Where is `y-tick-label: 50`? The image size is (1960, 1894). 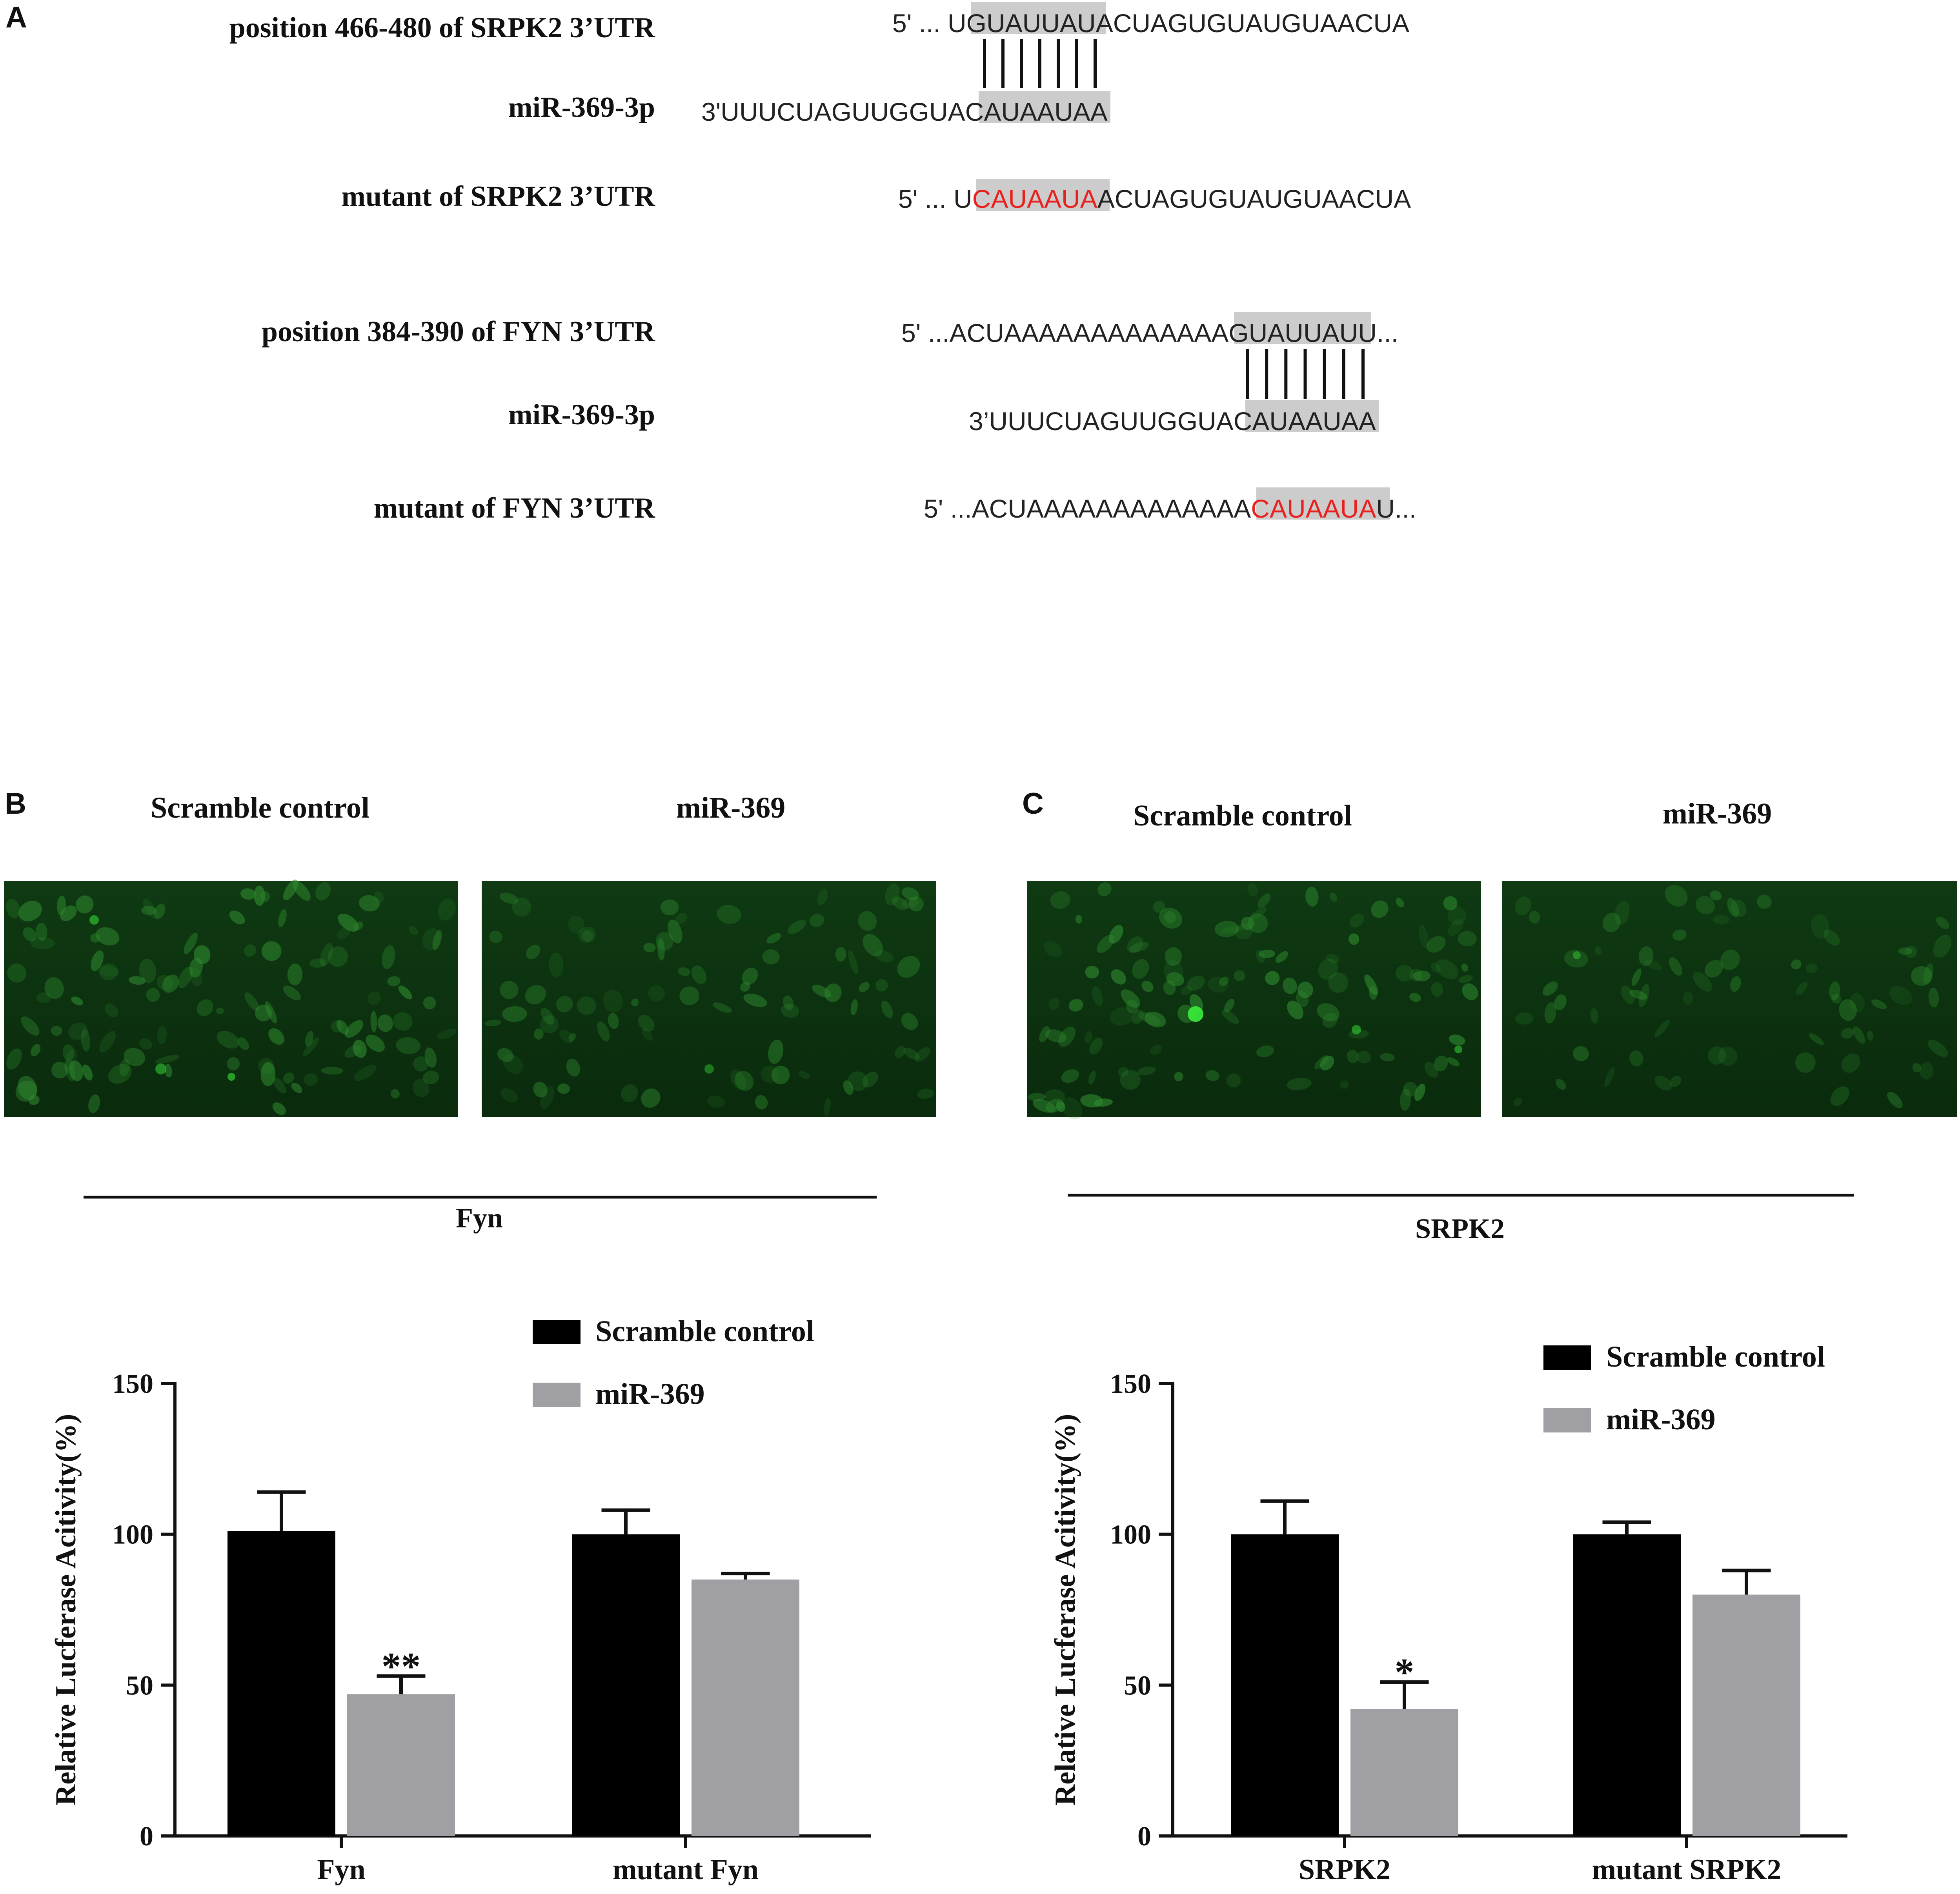 y-tick-label: 50 is located at coordinates (1137, 1685).